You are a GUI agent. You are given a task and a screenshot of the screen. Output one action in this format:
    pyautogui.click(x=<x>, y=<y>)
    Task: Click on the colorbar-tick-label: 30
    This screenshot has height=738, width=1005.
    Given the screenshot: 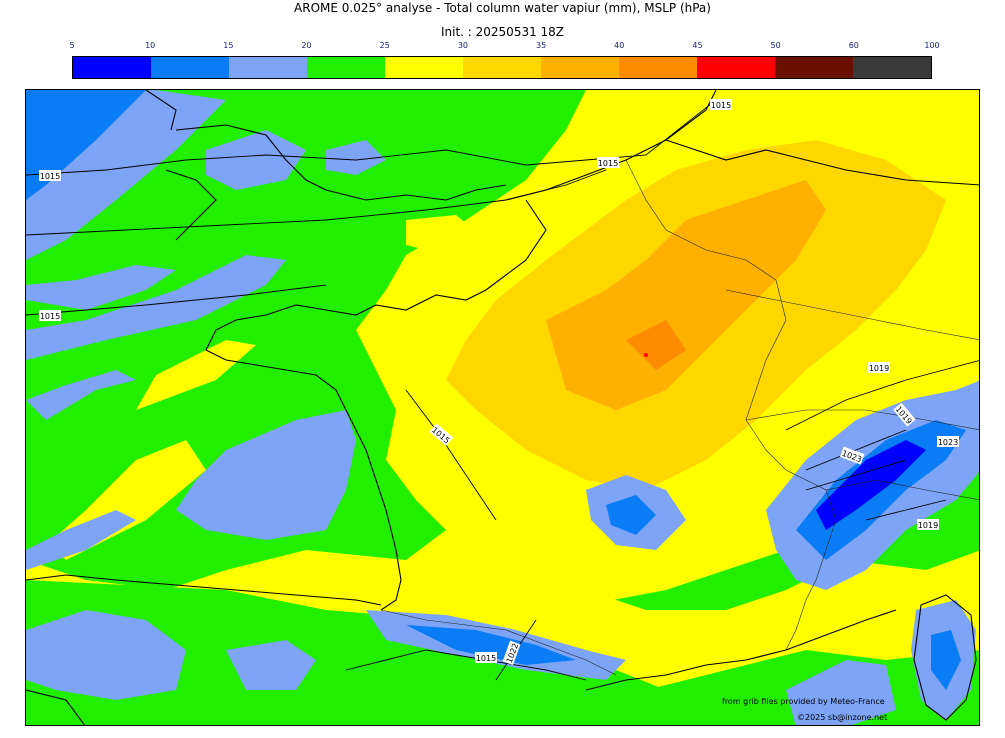 What is the action you would take?
    pyautogui.click(x=462, y=45)
    